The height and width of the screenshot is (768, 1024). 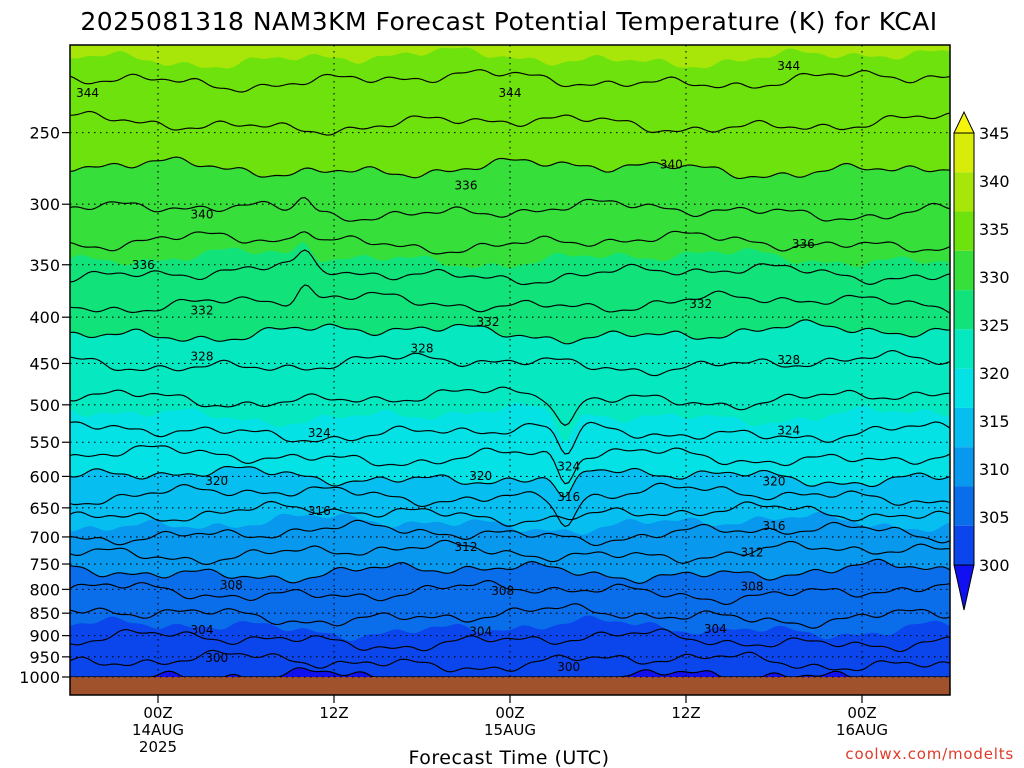 I want to click on ground-surface, so click(x=510, y=686).